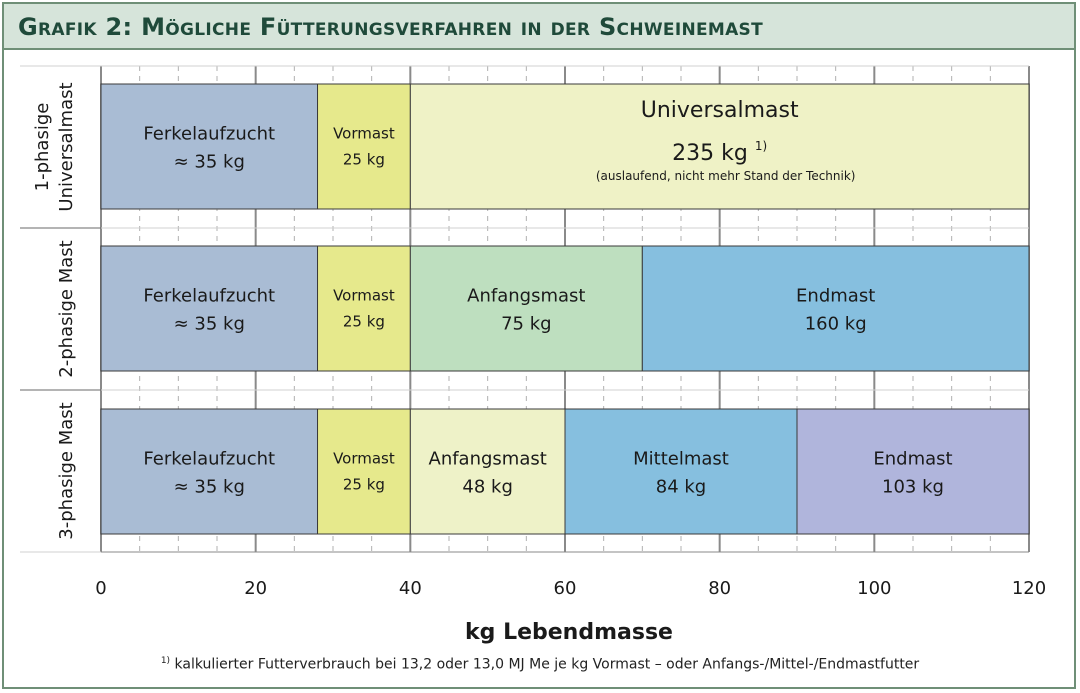 This screenshot has width=1080, height=693. Describe the element at coordinates (100, 588) in the screenshot. I see `x-tick-label: 0` at that location.